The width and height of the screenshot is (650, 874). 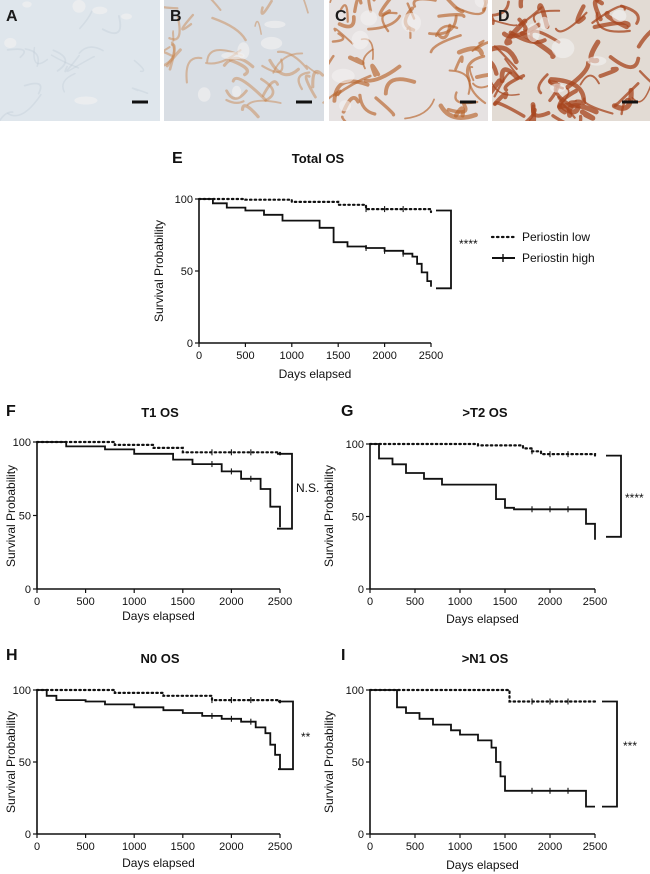 What do you see at coordinates (484, 412) in the screenshot?
I see `chart-title: >T2 OS` at bounding box center [484, 412].